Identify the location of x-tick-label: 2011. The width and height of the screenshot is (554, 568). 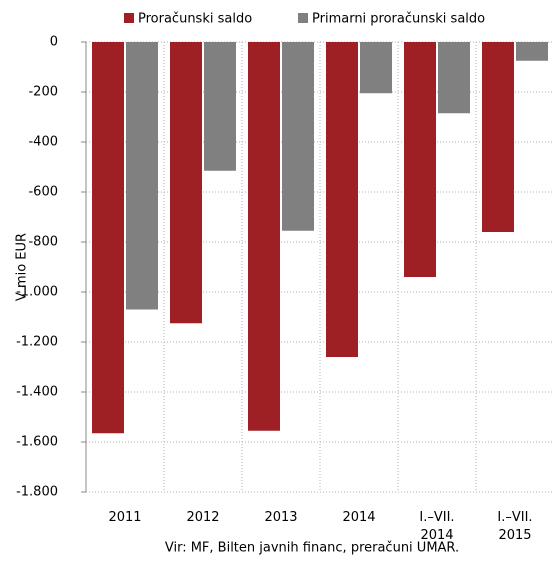
(125, 517).